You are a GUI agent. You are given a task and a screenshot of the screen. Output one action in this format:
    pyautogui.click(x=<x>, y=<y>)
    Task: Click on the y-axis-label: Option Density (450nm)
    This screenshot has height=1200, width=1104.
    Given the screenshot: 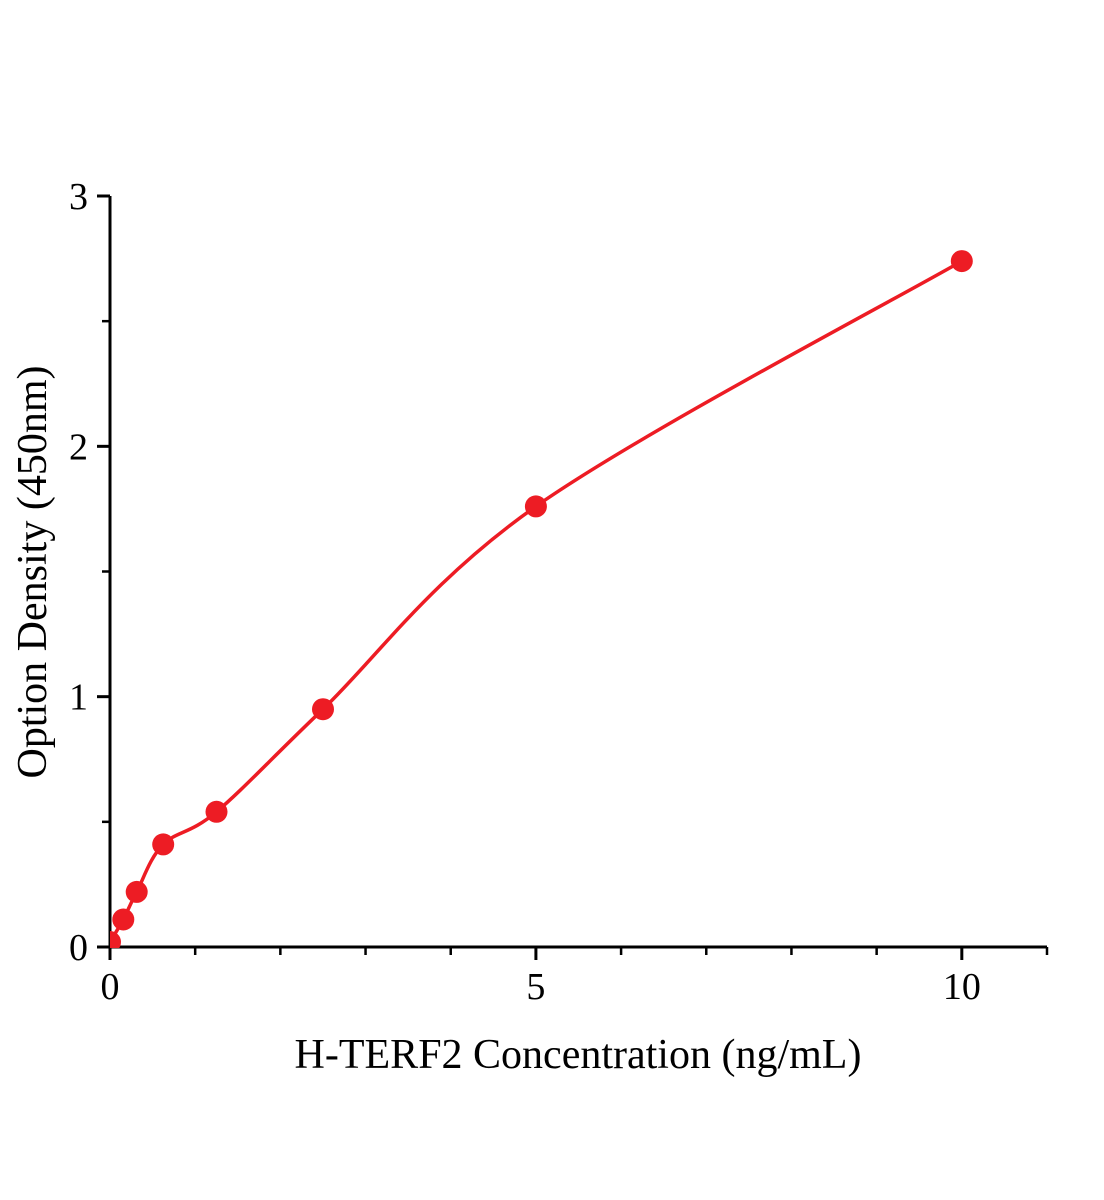 What is the action you would take?
    pyautogui.click(x=33, y=572)
    